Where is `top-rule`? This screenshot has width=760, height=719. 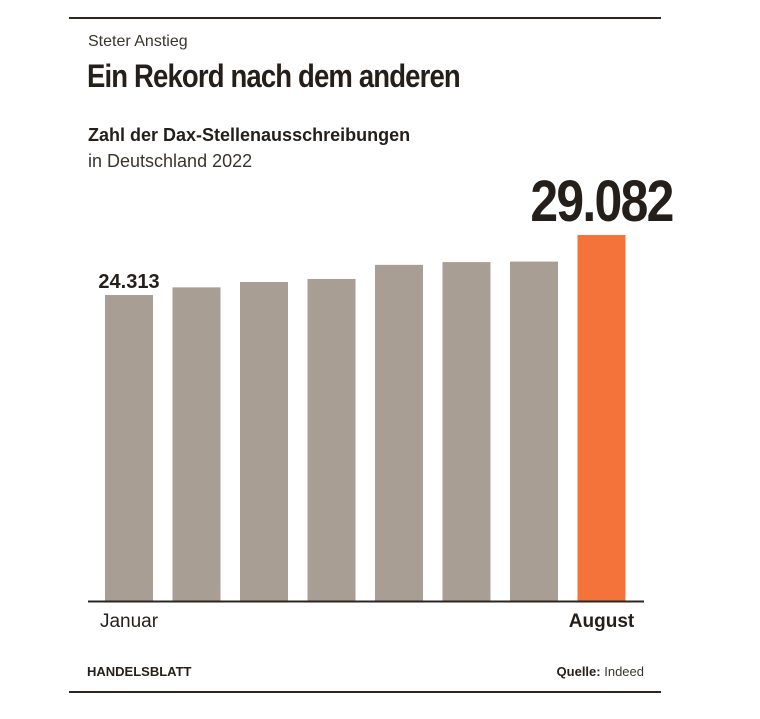 top-rule is located at coordinates (365, 18).